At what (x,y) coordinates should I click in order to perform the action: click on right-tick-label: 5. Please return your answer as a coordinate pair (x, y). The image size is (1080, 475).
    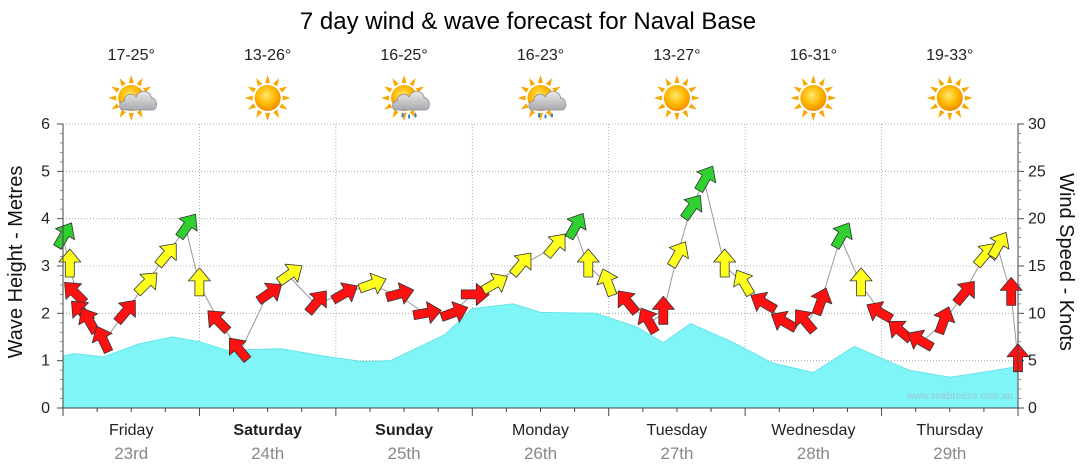
    Looking at the image, I should click on (1032, 361).